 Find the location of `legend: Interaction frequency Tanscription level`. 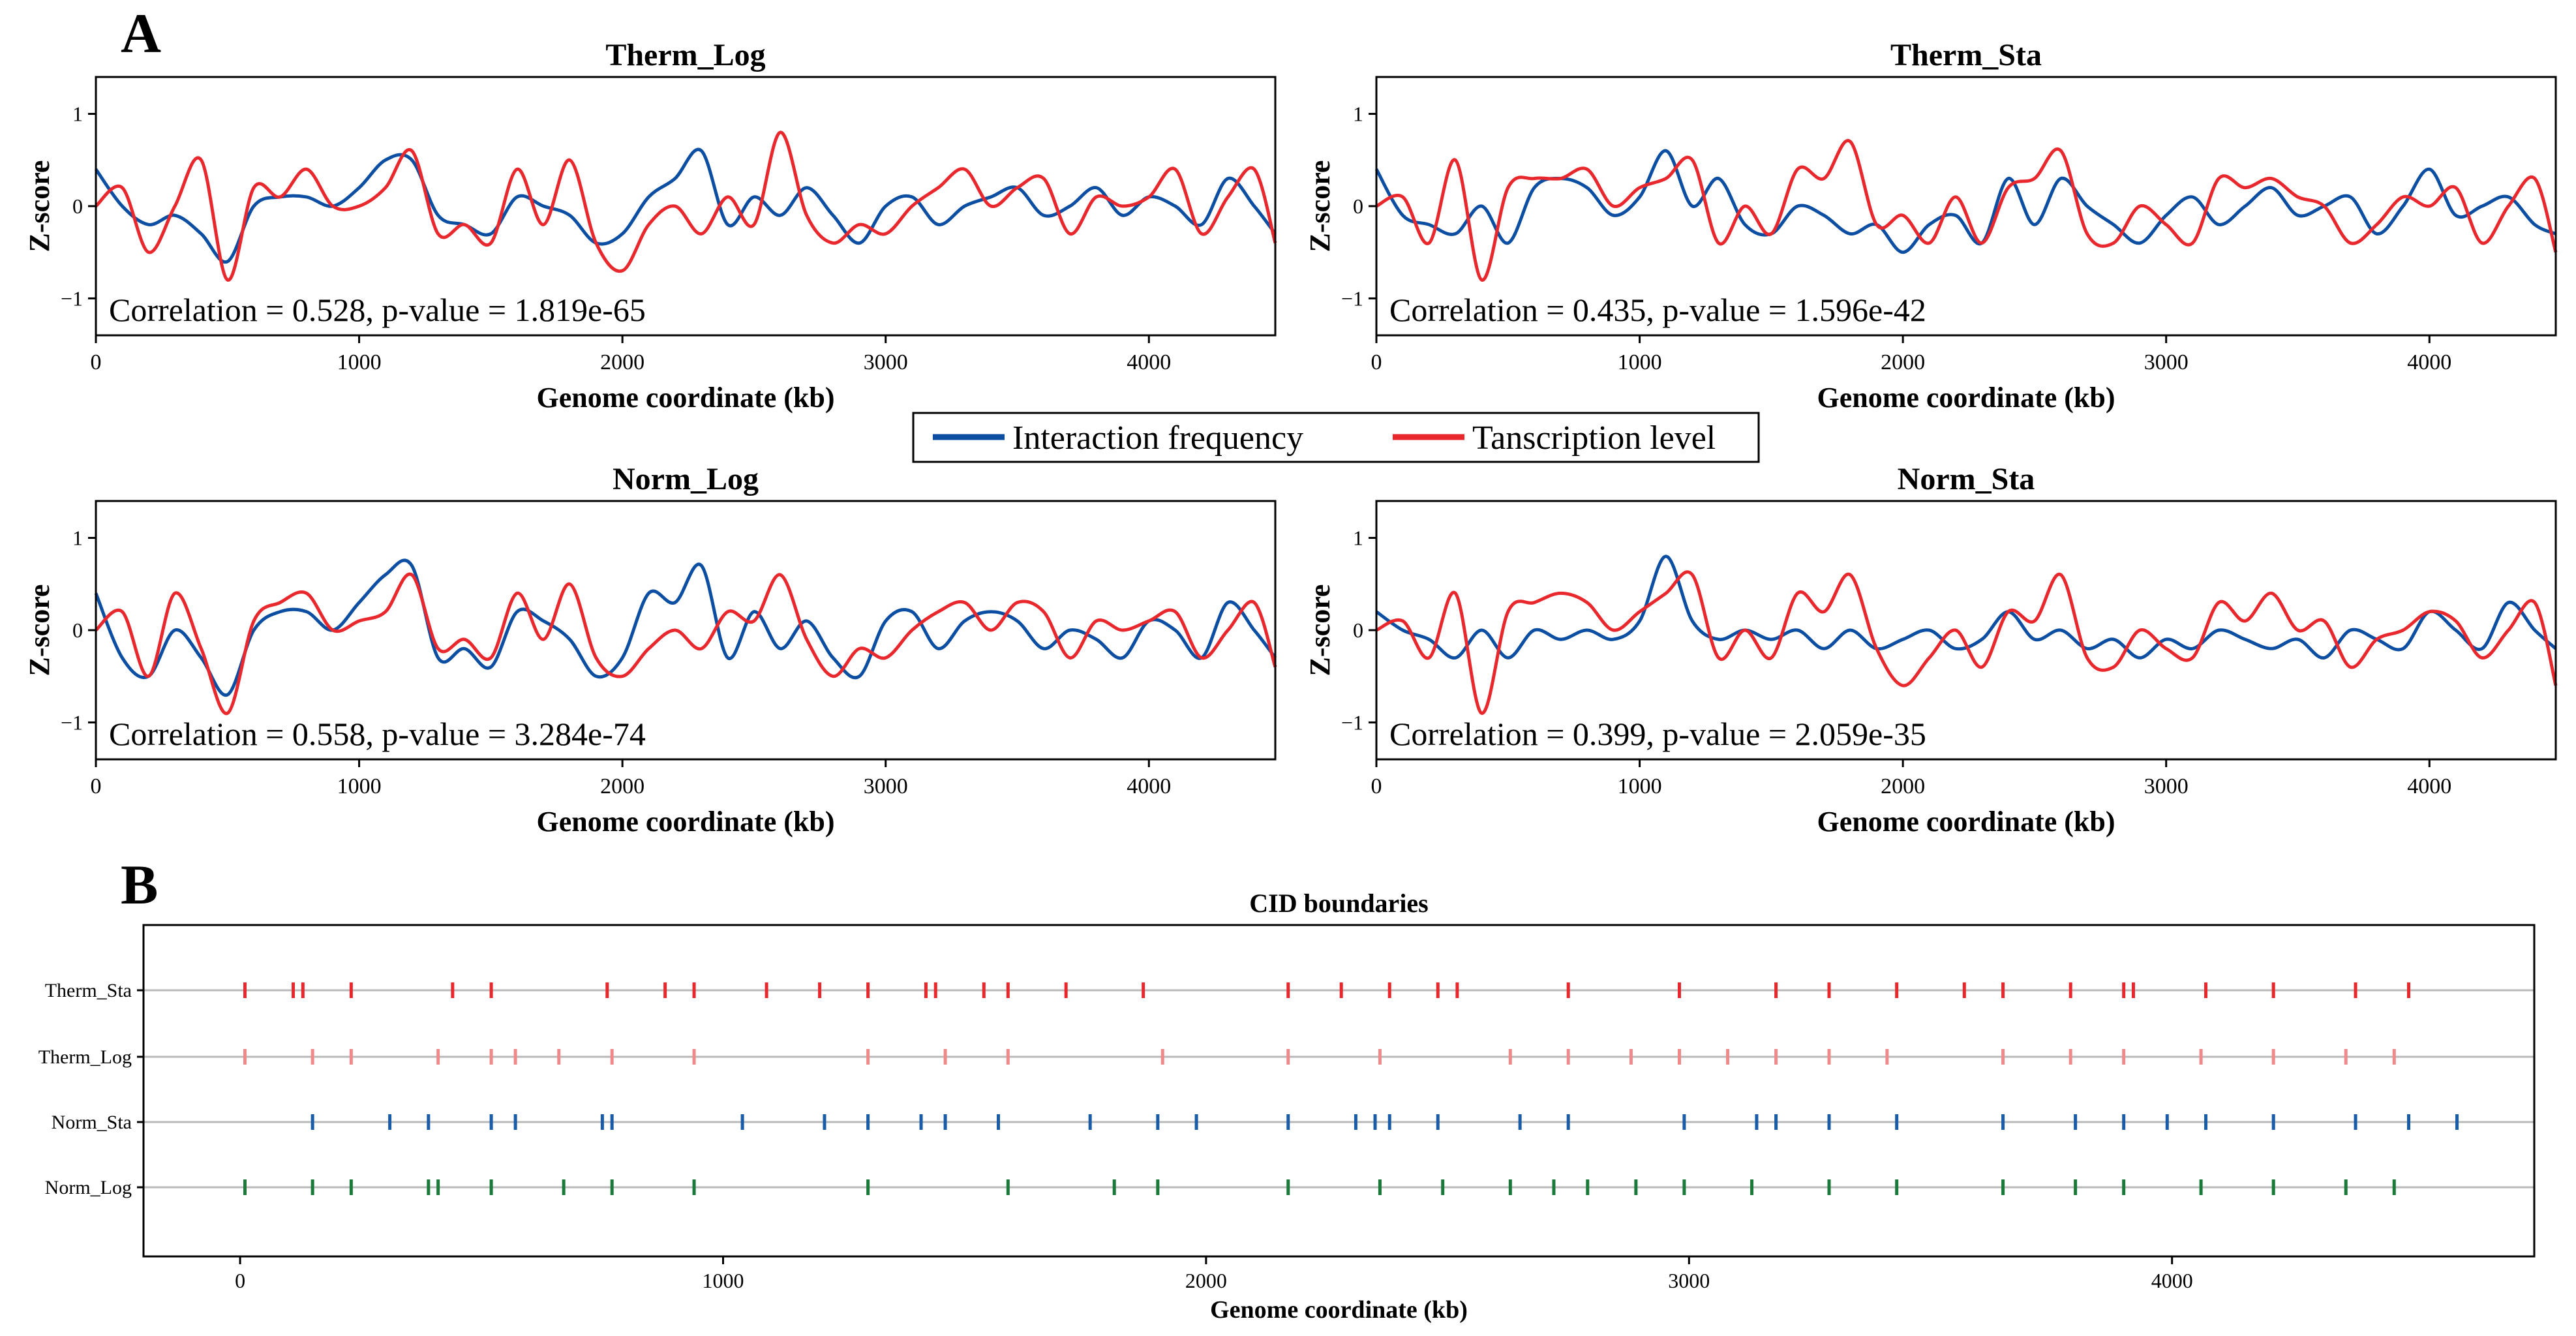

legend: Interaction frequency Tanscription level is located at coordinates (1336, 437).